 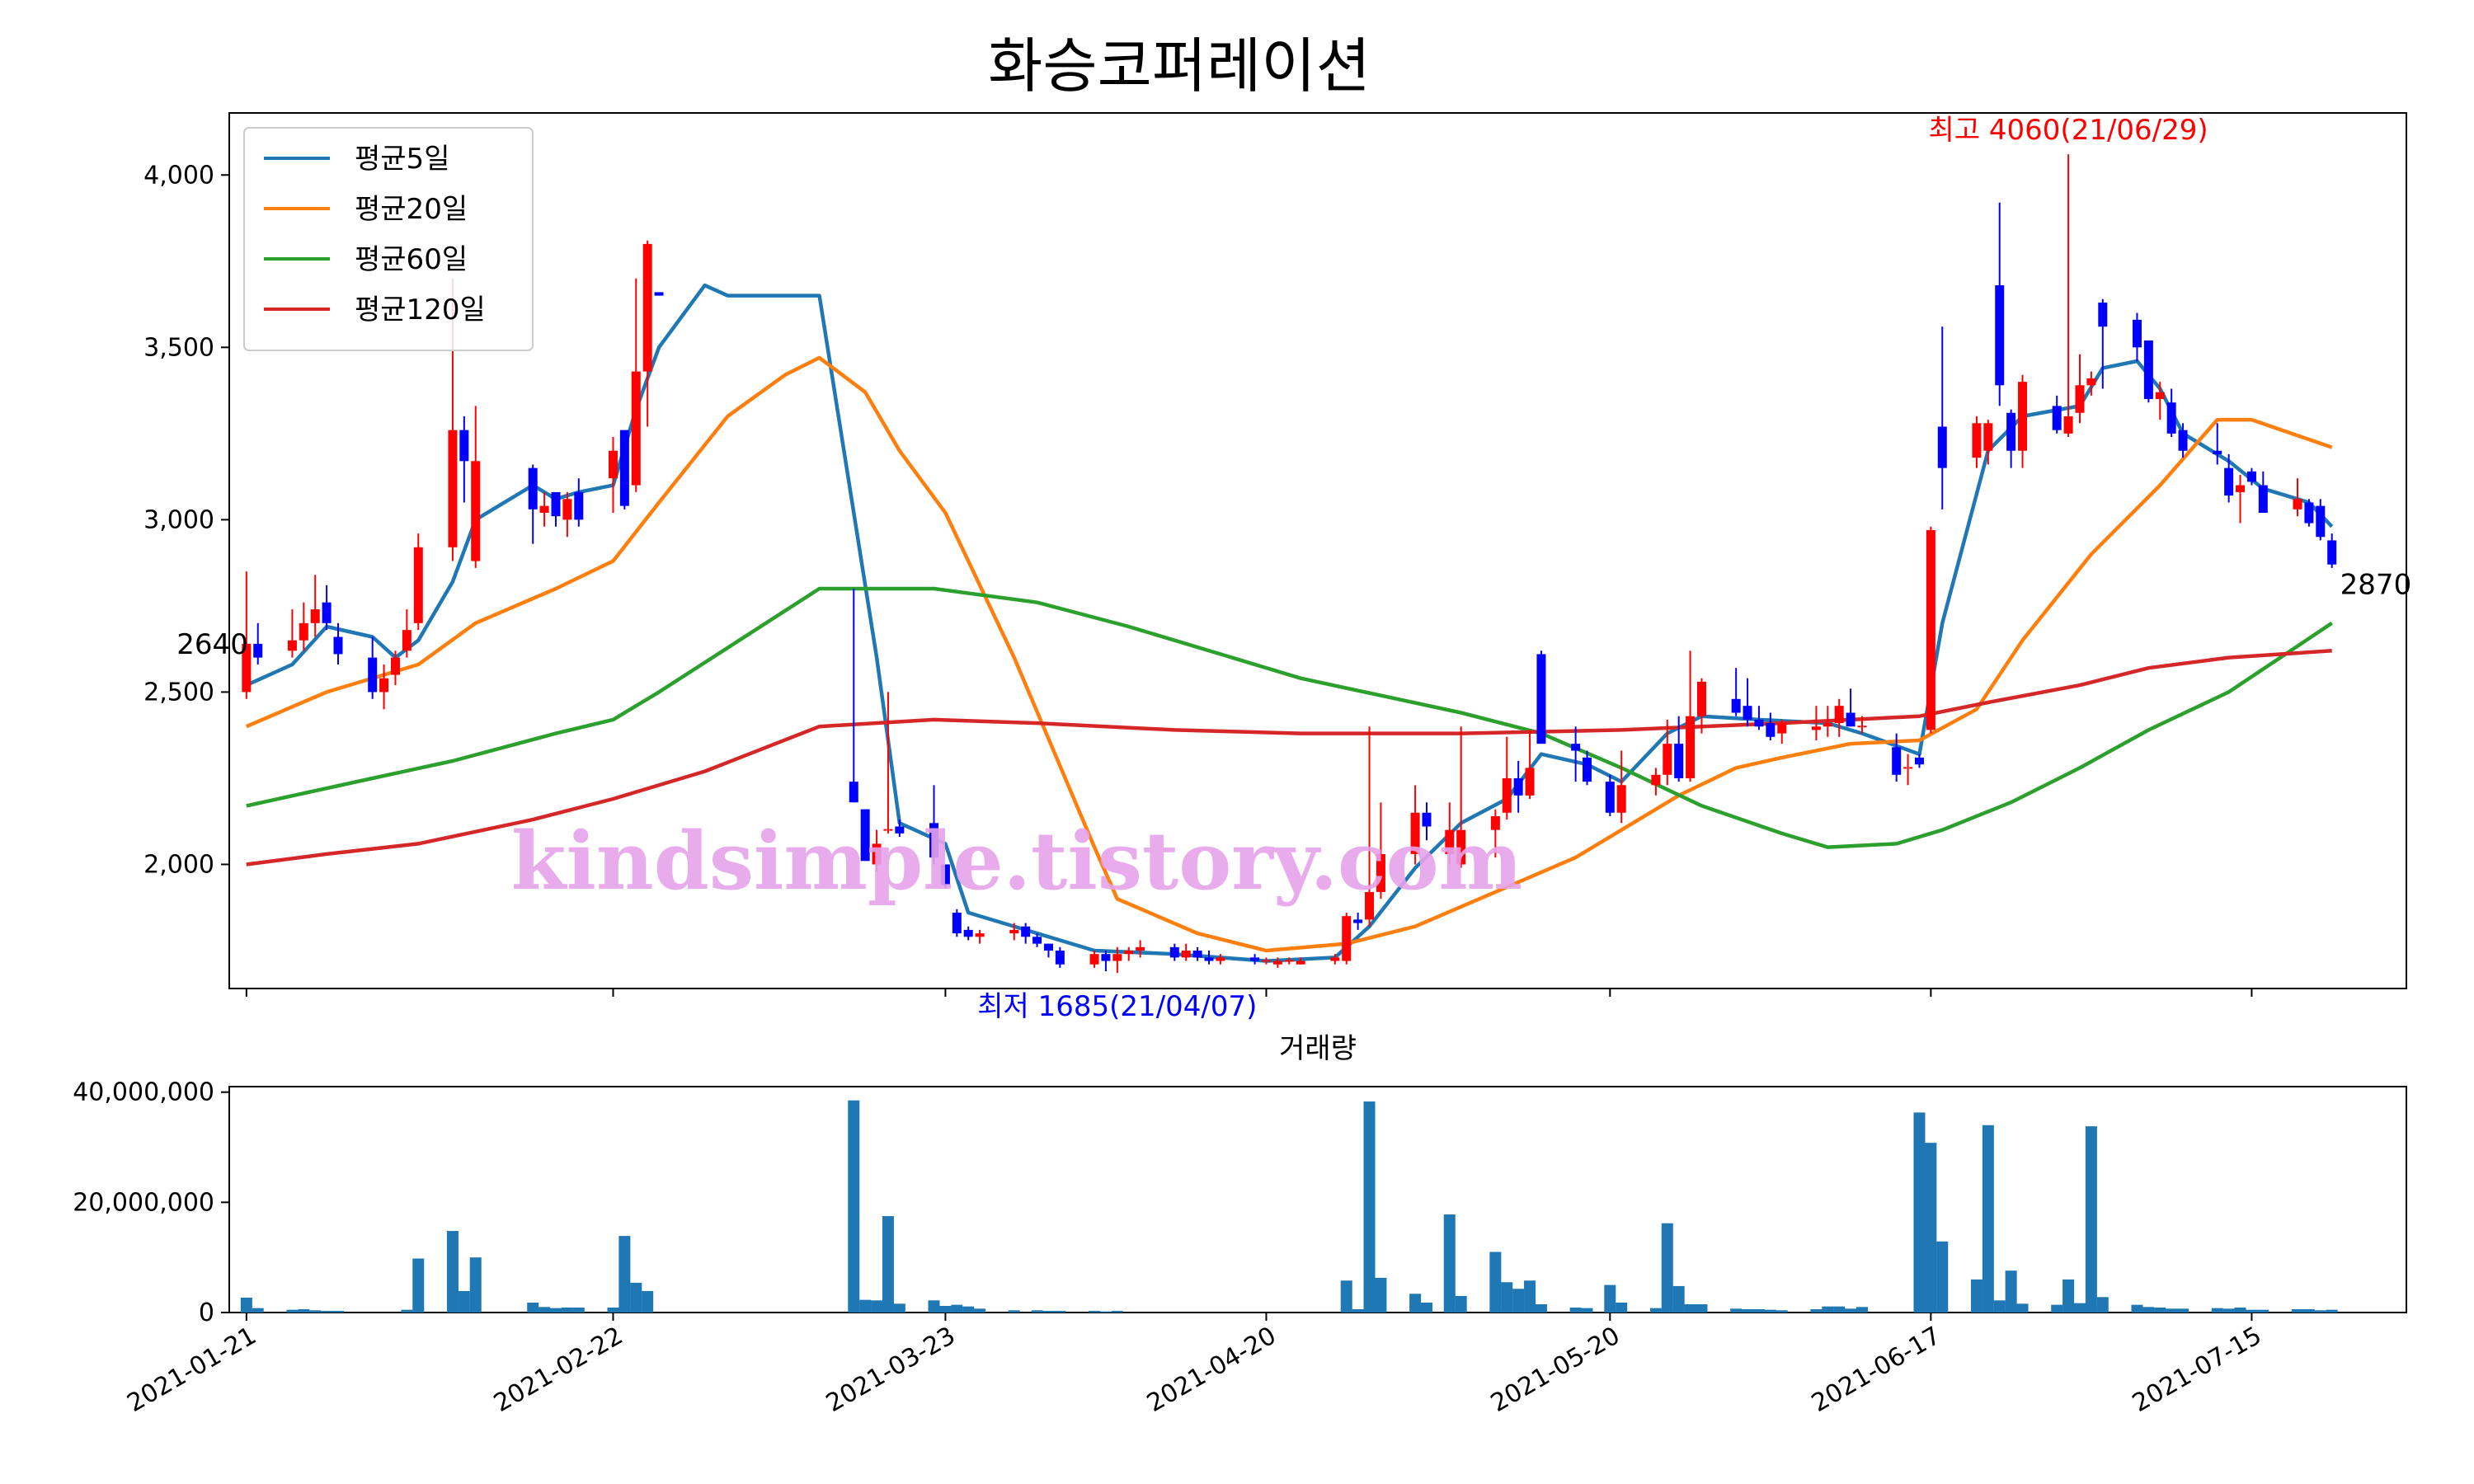 I want to click on price-xticks, so click(x=1249, y=993).